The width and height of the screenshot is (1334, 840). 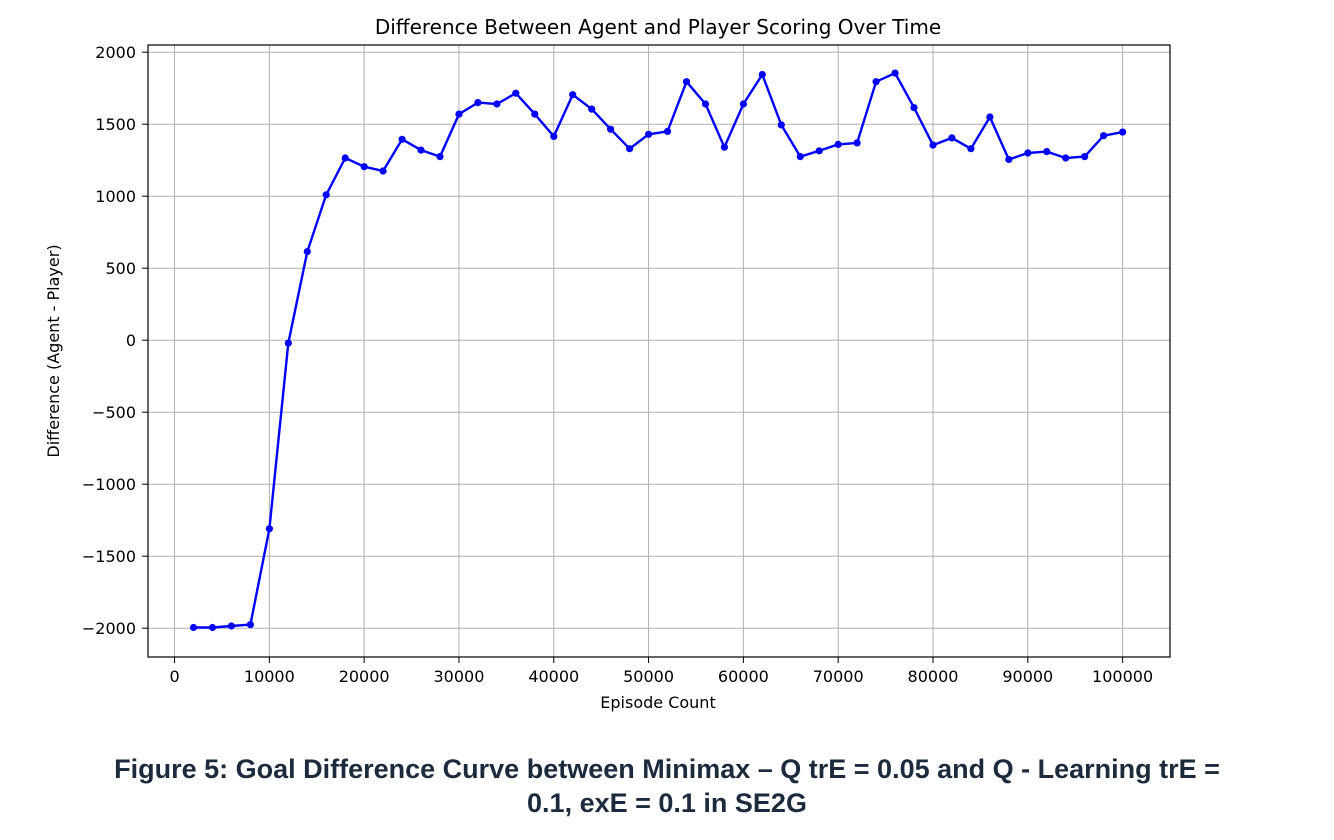 What do you see at coordinates (115, 52) in the screenshot?
I see `y-tick-label: 2000` at bounding box center [115, 52].